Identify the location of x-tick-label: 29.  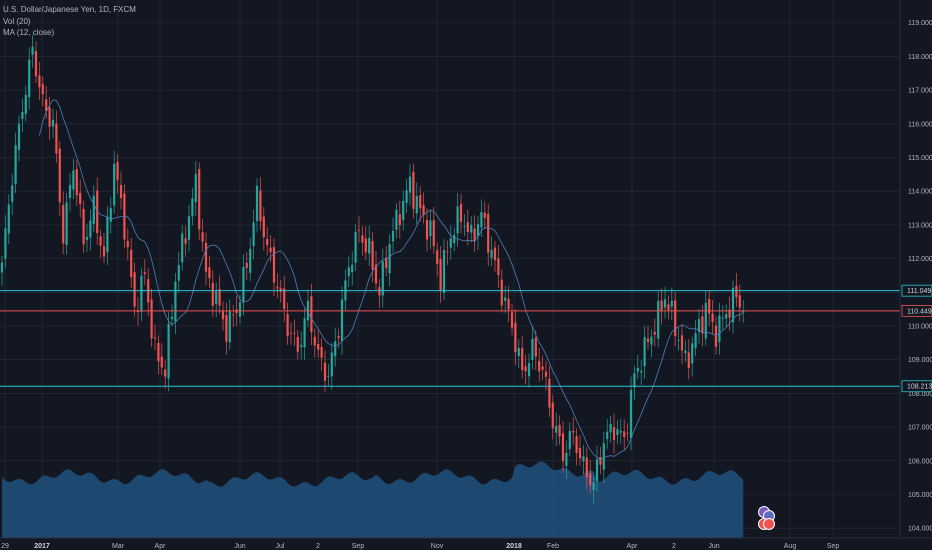
(5, 546).